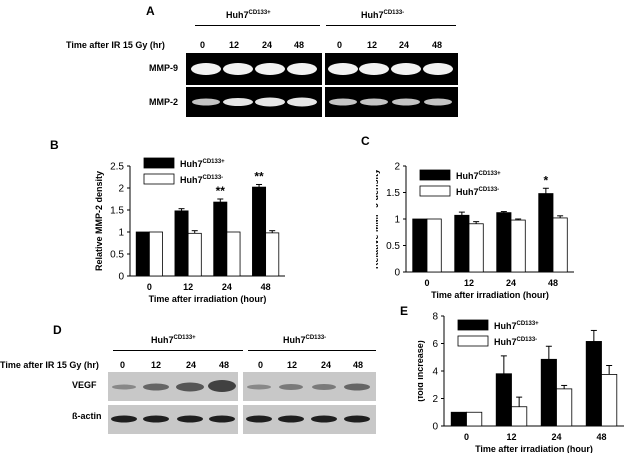 The width and height of the screenshot is (630, 453). I want to click on panel-a-time-24b: 24, so click(404, 45).